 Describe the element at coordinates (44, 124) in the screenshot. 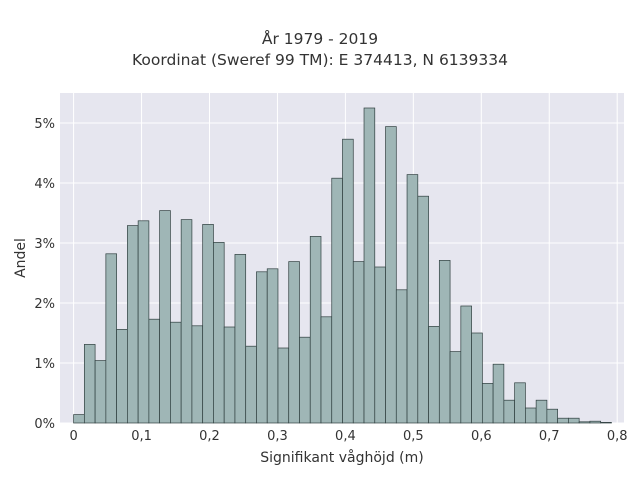

I see `y-tick-label: 5%` at that location.